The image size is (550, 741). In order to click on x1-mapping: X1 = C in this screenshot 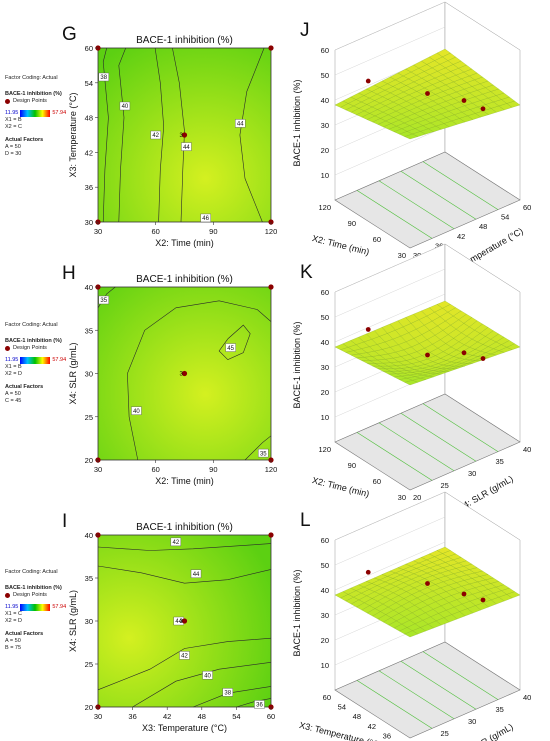, I will do `click(13, 614)`.